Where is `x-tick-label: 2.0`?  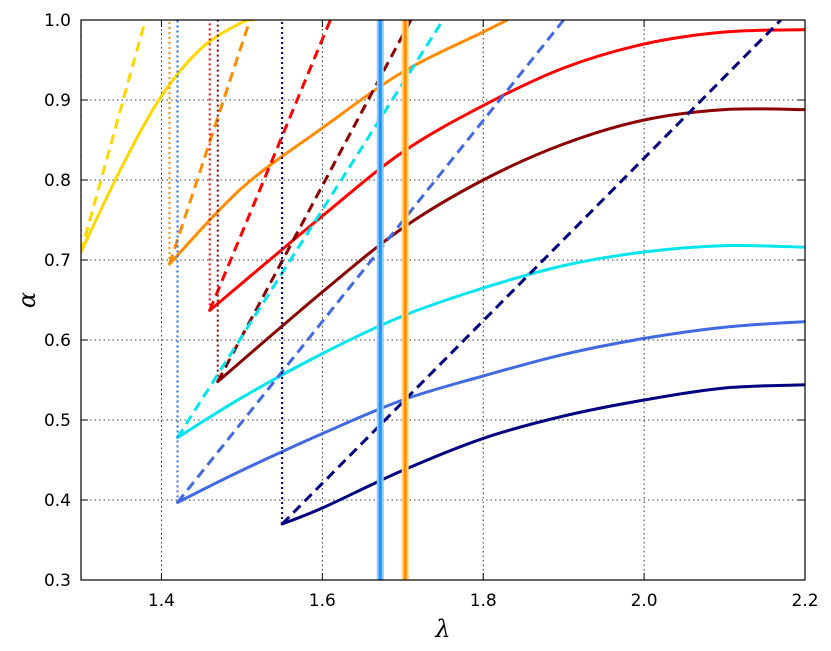
x-tick-label: 2.0 is located at coordinates (644, 601).